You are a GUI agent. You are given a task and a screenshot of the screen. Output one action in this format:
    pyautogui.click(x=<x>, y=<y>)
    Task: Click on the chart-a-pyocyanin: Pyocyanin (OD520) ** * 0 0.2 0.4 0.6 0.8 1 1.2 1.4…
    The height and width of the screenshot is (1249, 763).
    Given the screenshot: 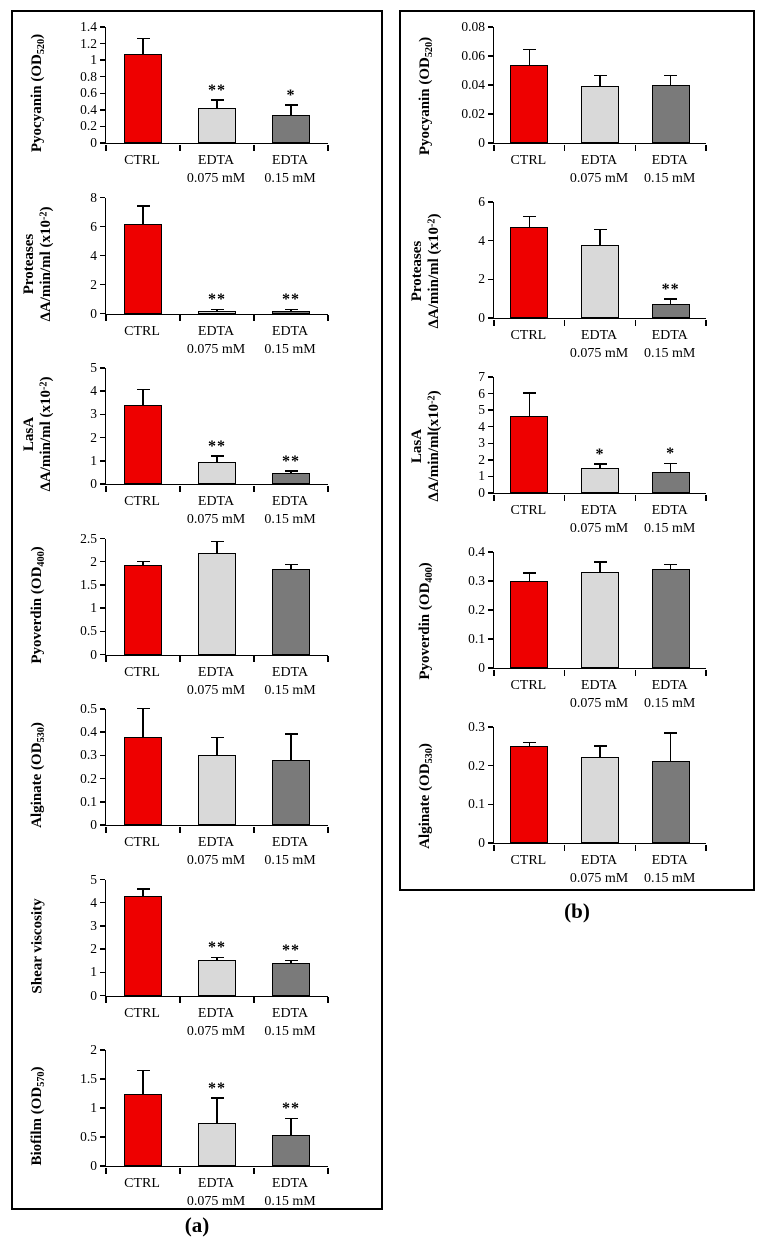 What is the action you would take?
    pyautogui.click(x=197, y=100)
    